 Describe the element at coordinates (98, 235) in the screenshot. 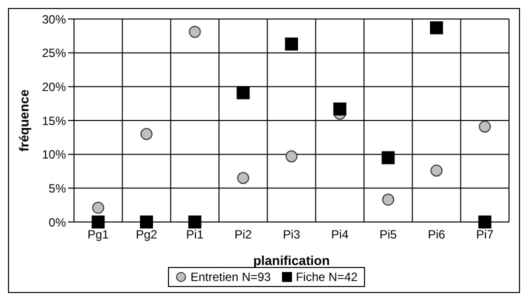

I see `x-tick-label: Pg1` at that location.